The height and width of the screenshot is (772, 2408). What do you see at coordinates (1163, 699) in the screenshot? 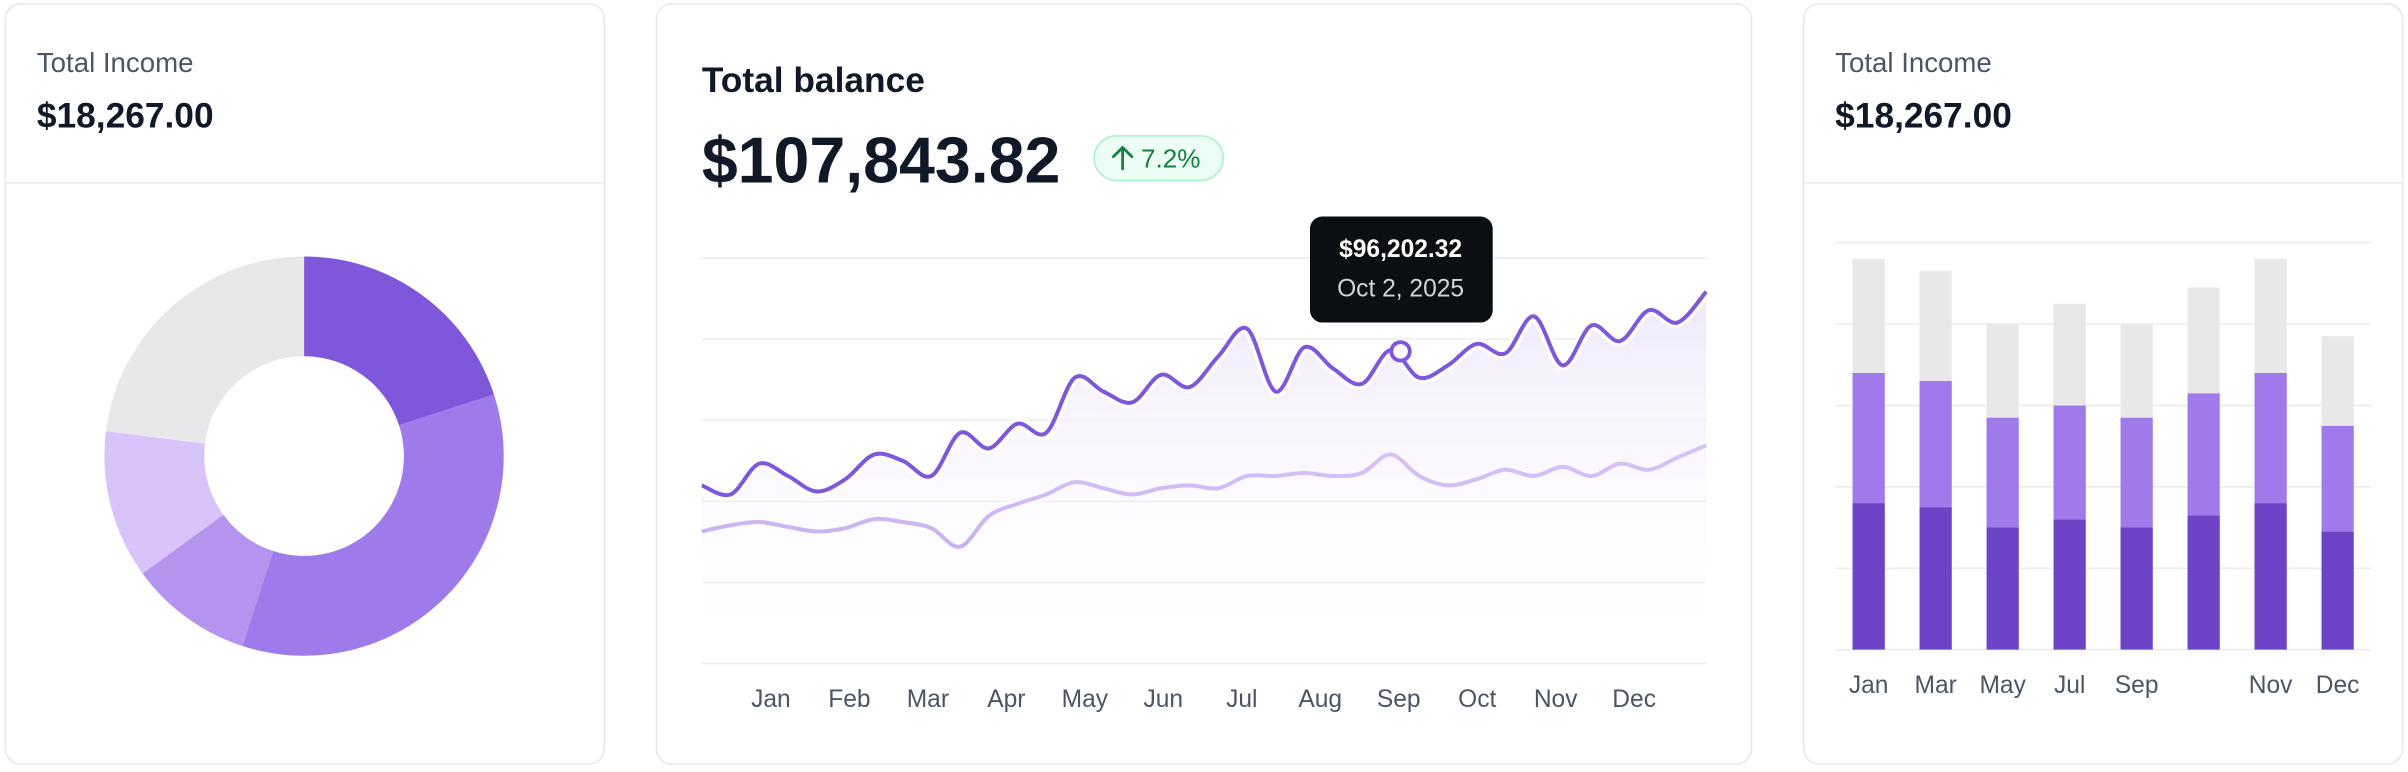
I see `x-tick-label: Jun` at bounding box center [1163, 699].